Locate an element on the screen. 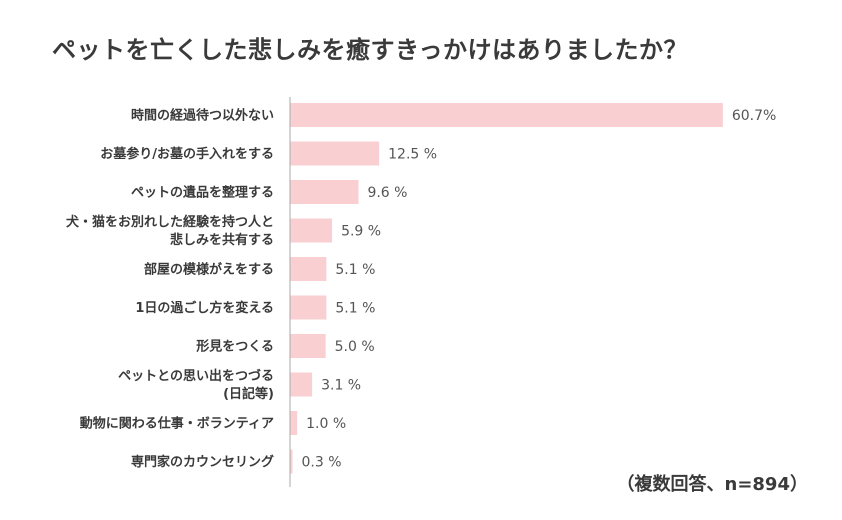 This screenshot has height=520, width=842. value-label-3: 5.9 % is located at coordinates (361, 232).